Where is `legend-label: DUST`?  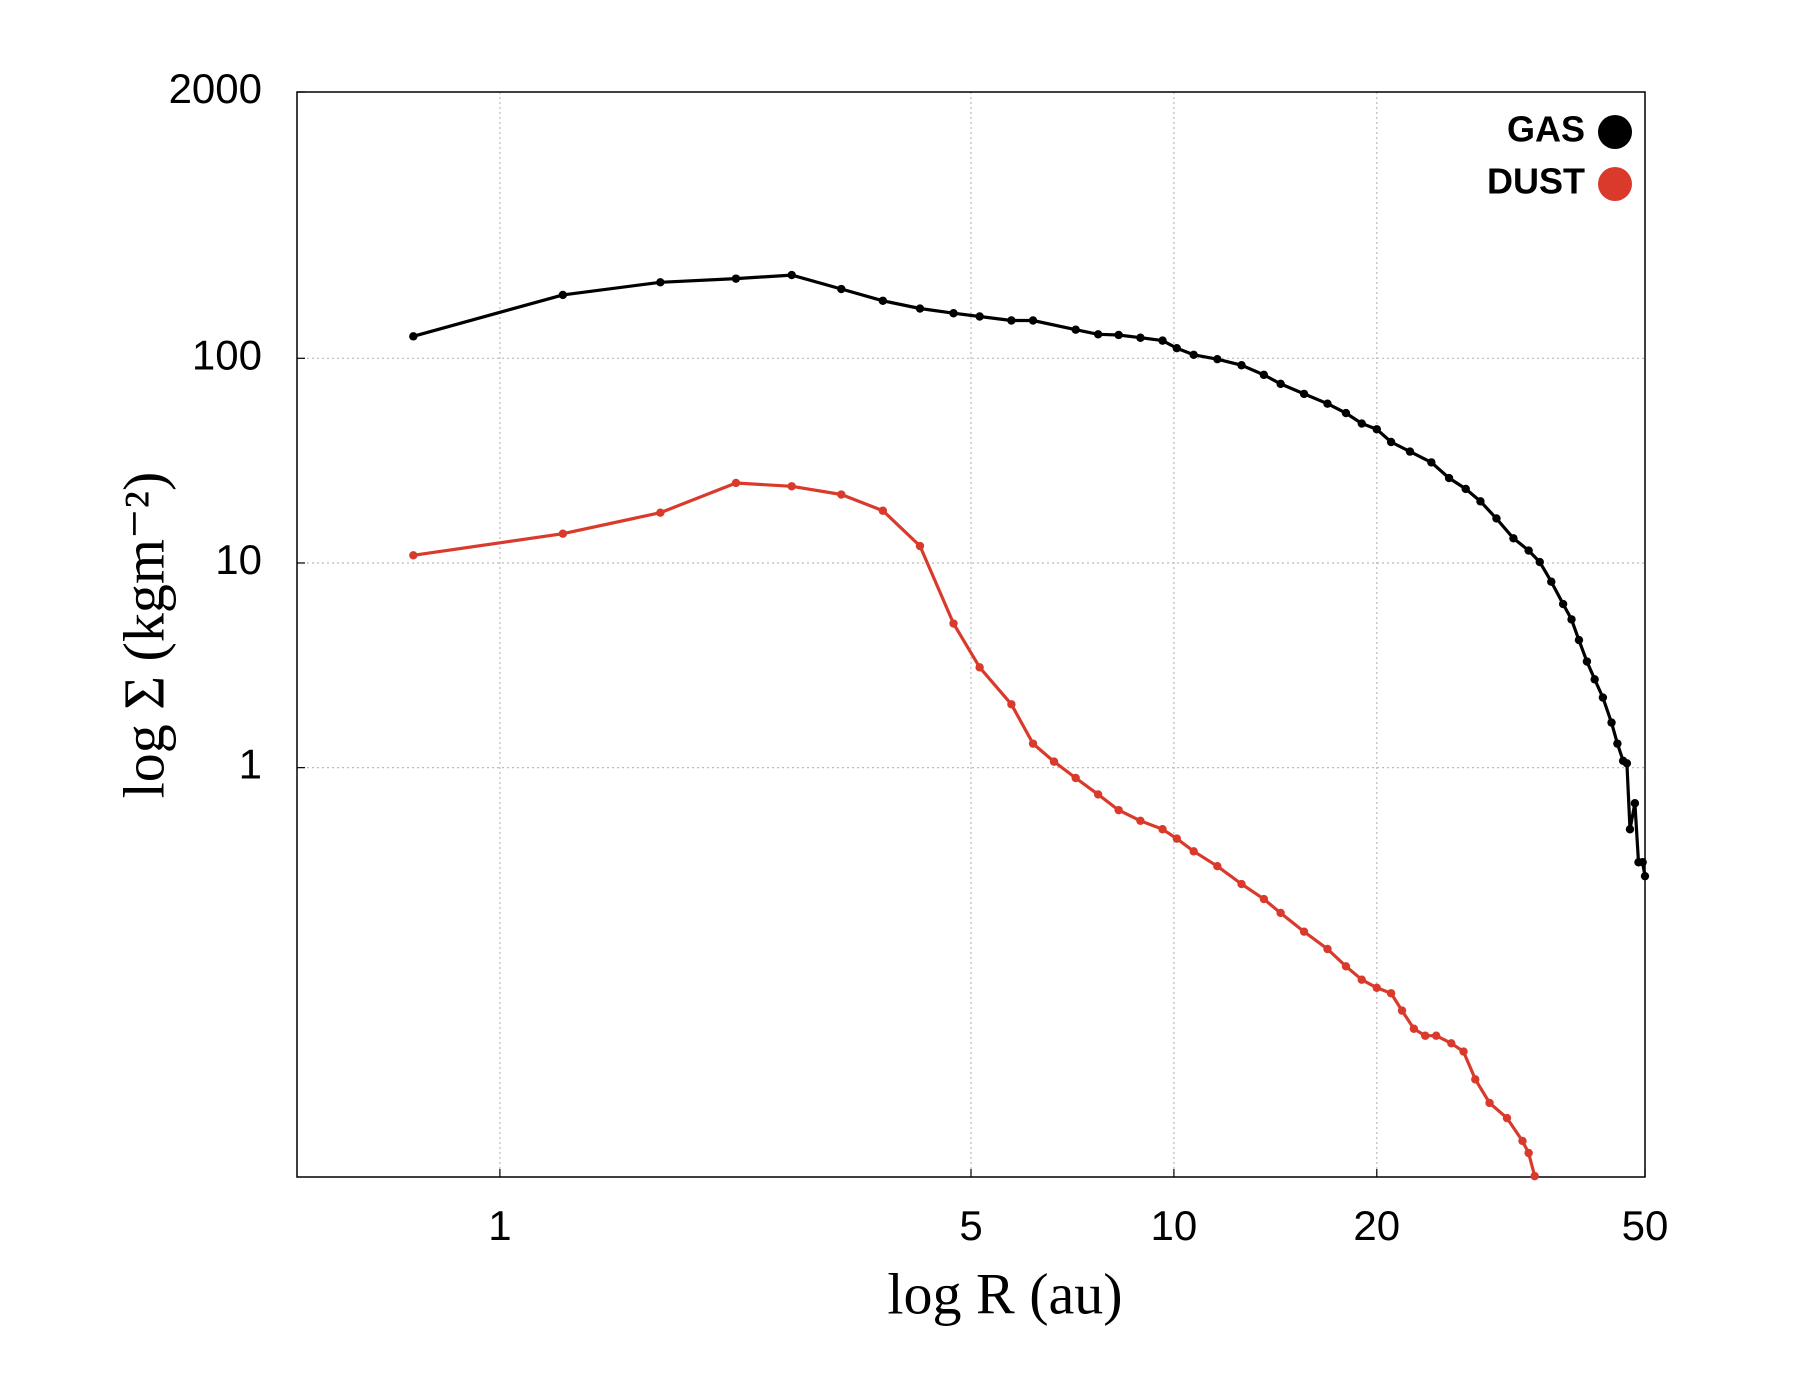
legend-label: DUST is located at coordinates (1536, 181).